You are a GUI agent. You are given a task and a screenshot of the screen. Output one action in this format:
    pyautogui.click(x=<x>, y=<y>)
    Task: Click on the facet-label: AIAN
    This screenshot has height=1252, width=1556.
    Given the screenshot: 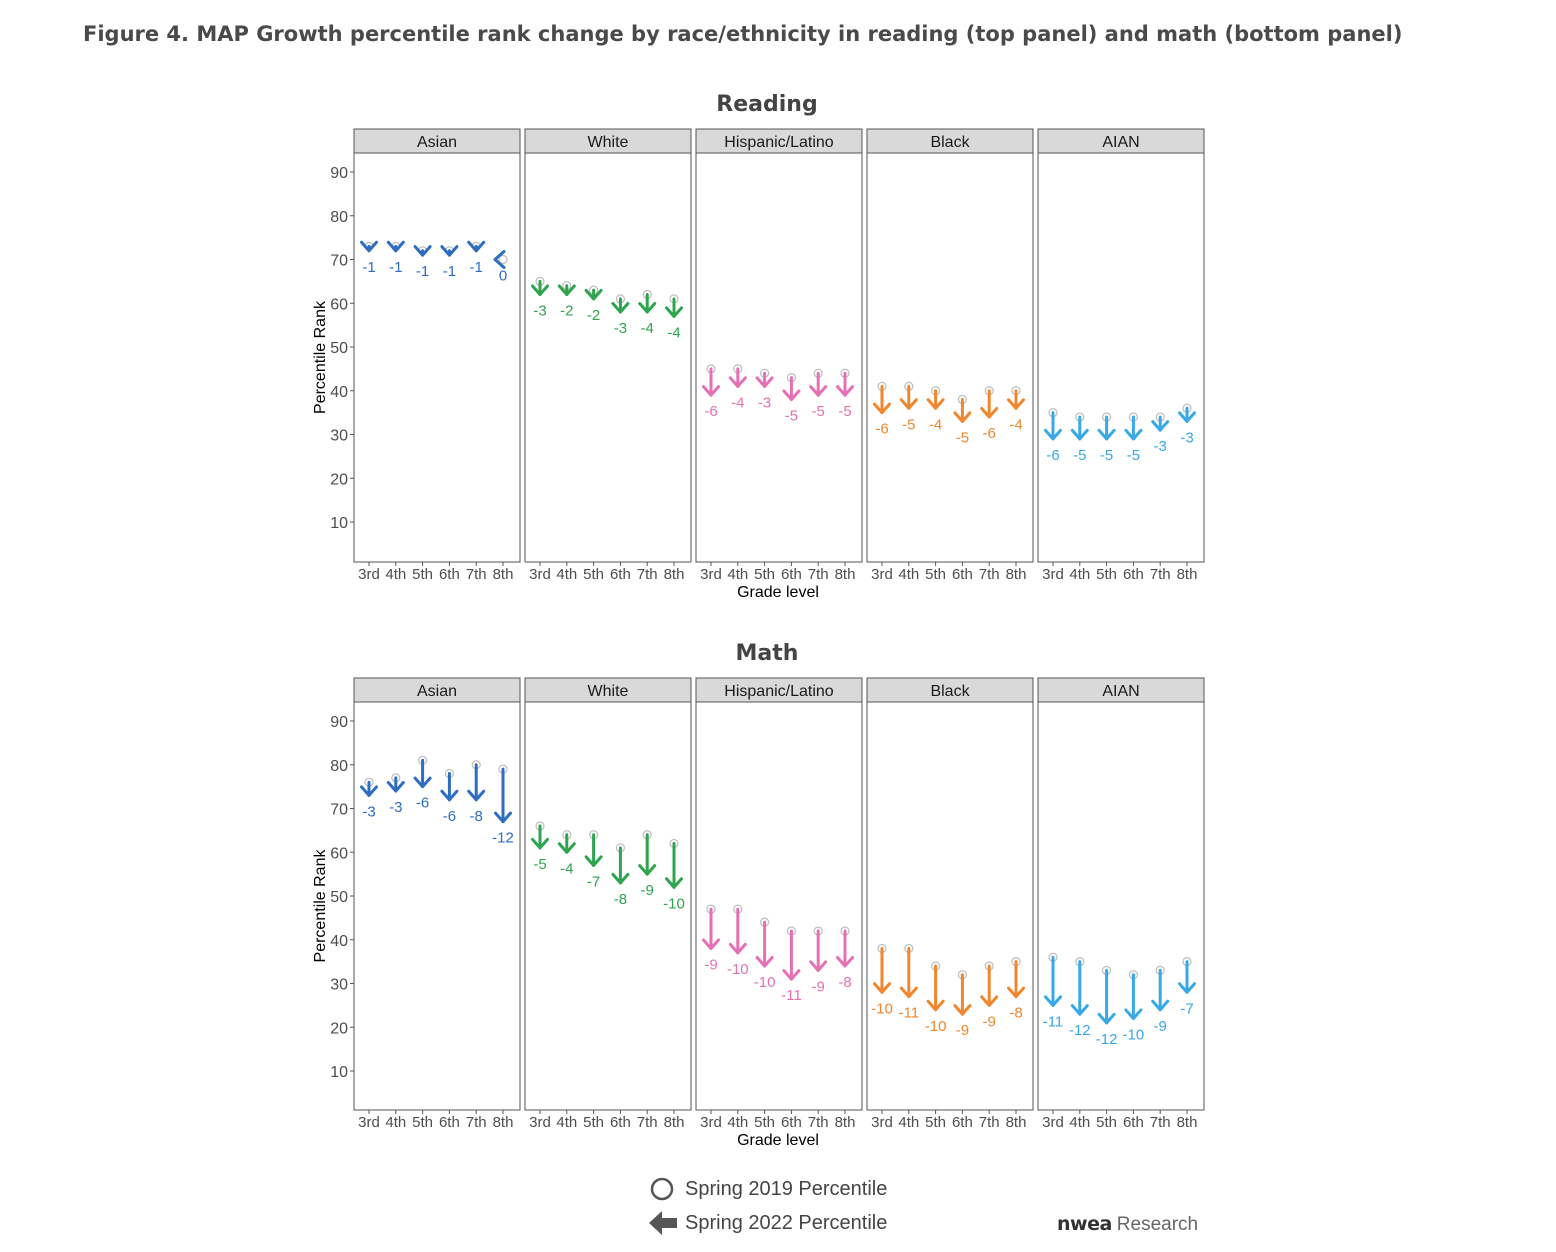 What is the action you would take?
    pyautogui.click(x=1120, y=142)
    